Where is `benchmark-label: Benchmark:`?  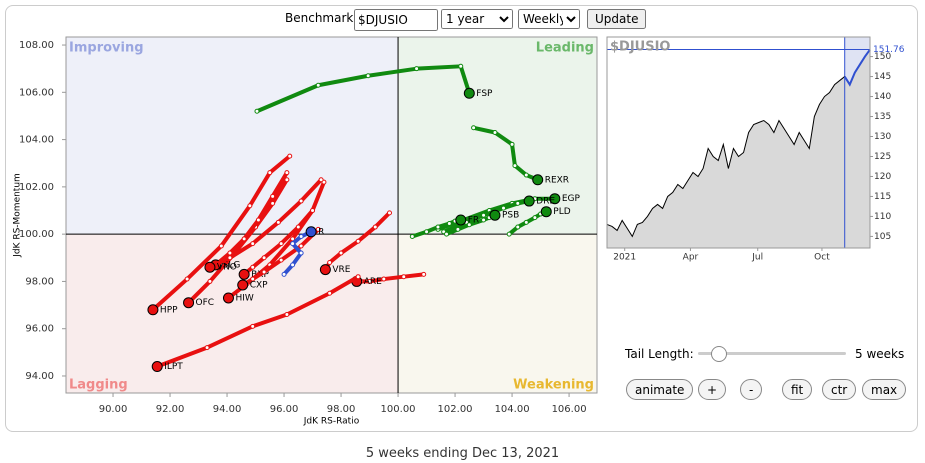
benchmark-label: Benchmark: is located at coordinates (321, 18).